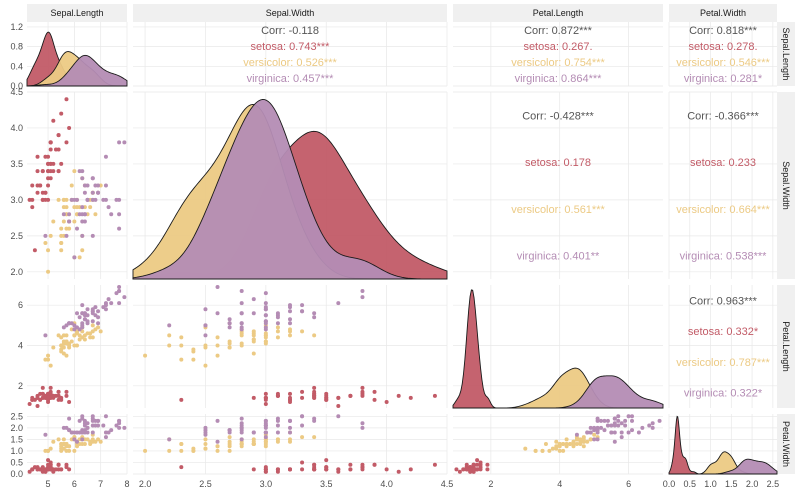 The height and width of the screenshot is (494, 800). What do you see at coordinates (20, 386) in the screenshot?
I see `y-tick-label: 2` at bounding box center [20, 386].